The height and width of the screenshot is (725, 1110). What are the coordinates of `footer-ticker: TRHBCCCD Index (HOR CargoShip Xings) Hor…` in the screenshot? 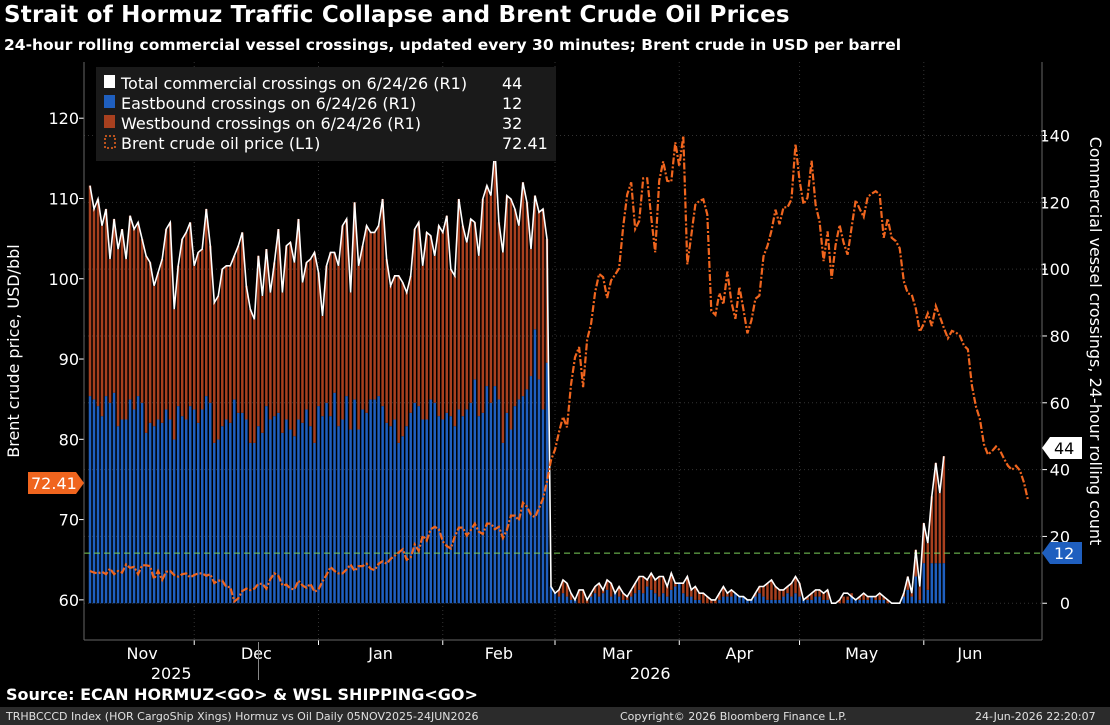 It's located at (242, 716).